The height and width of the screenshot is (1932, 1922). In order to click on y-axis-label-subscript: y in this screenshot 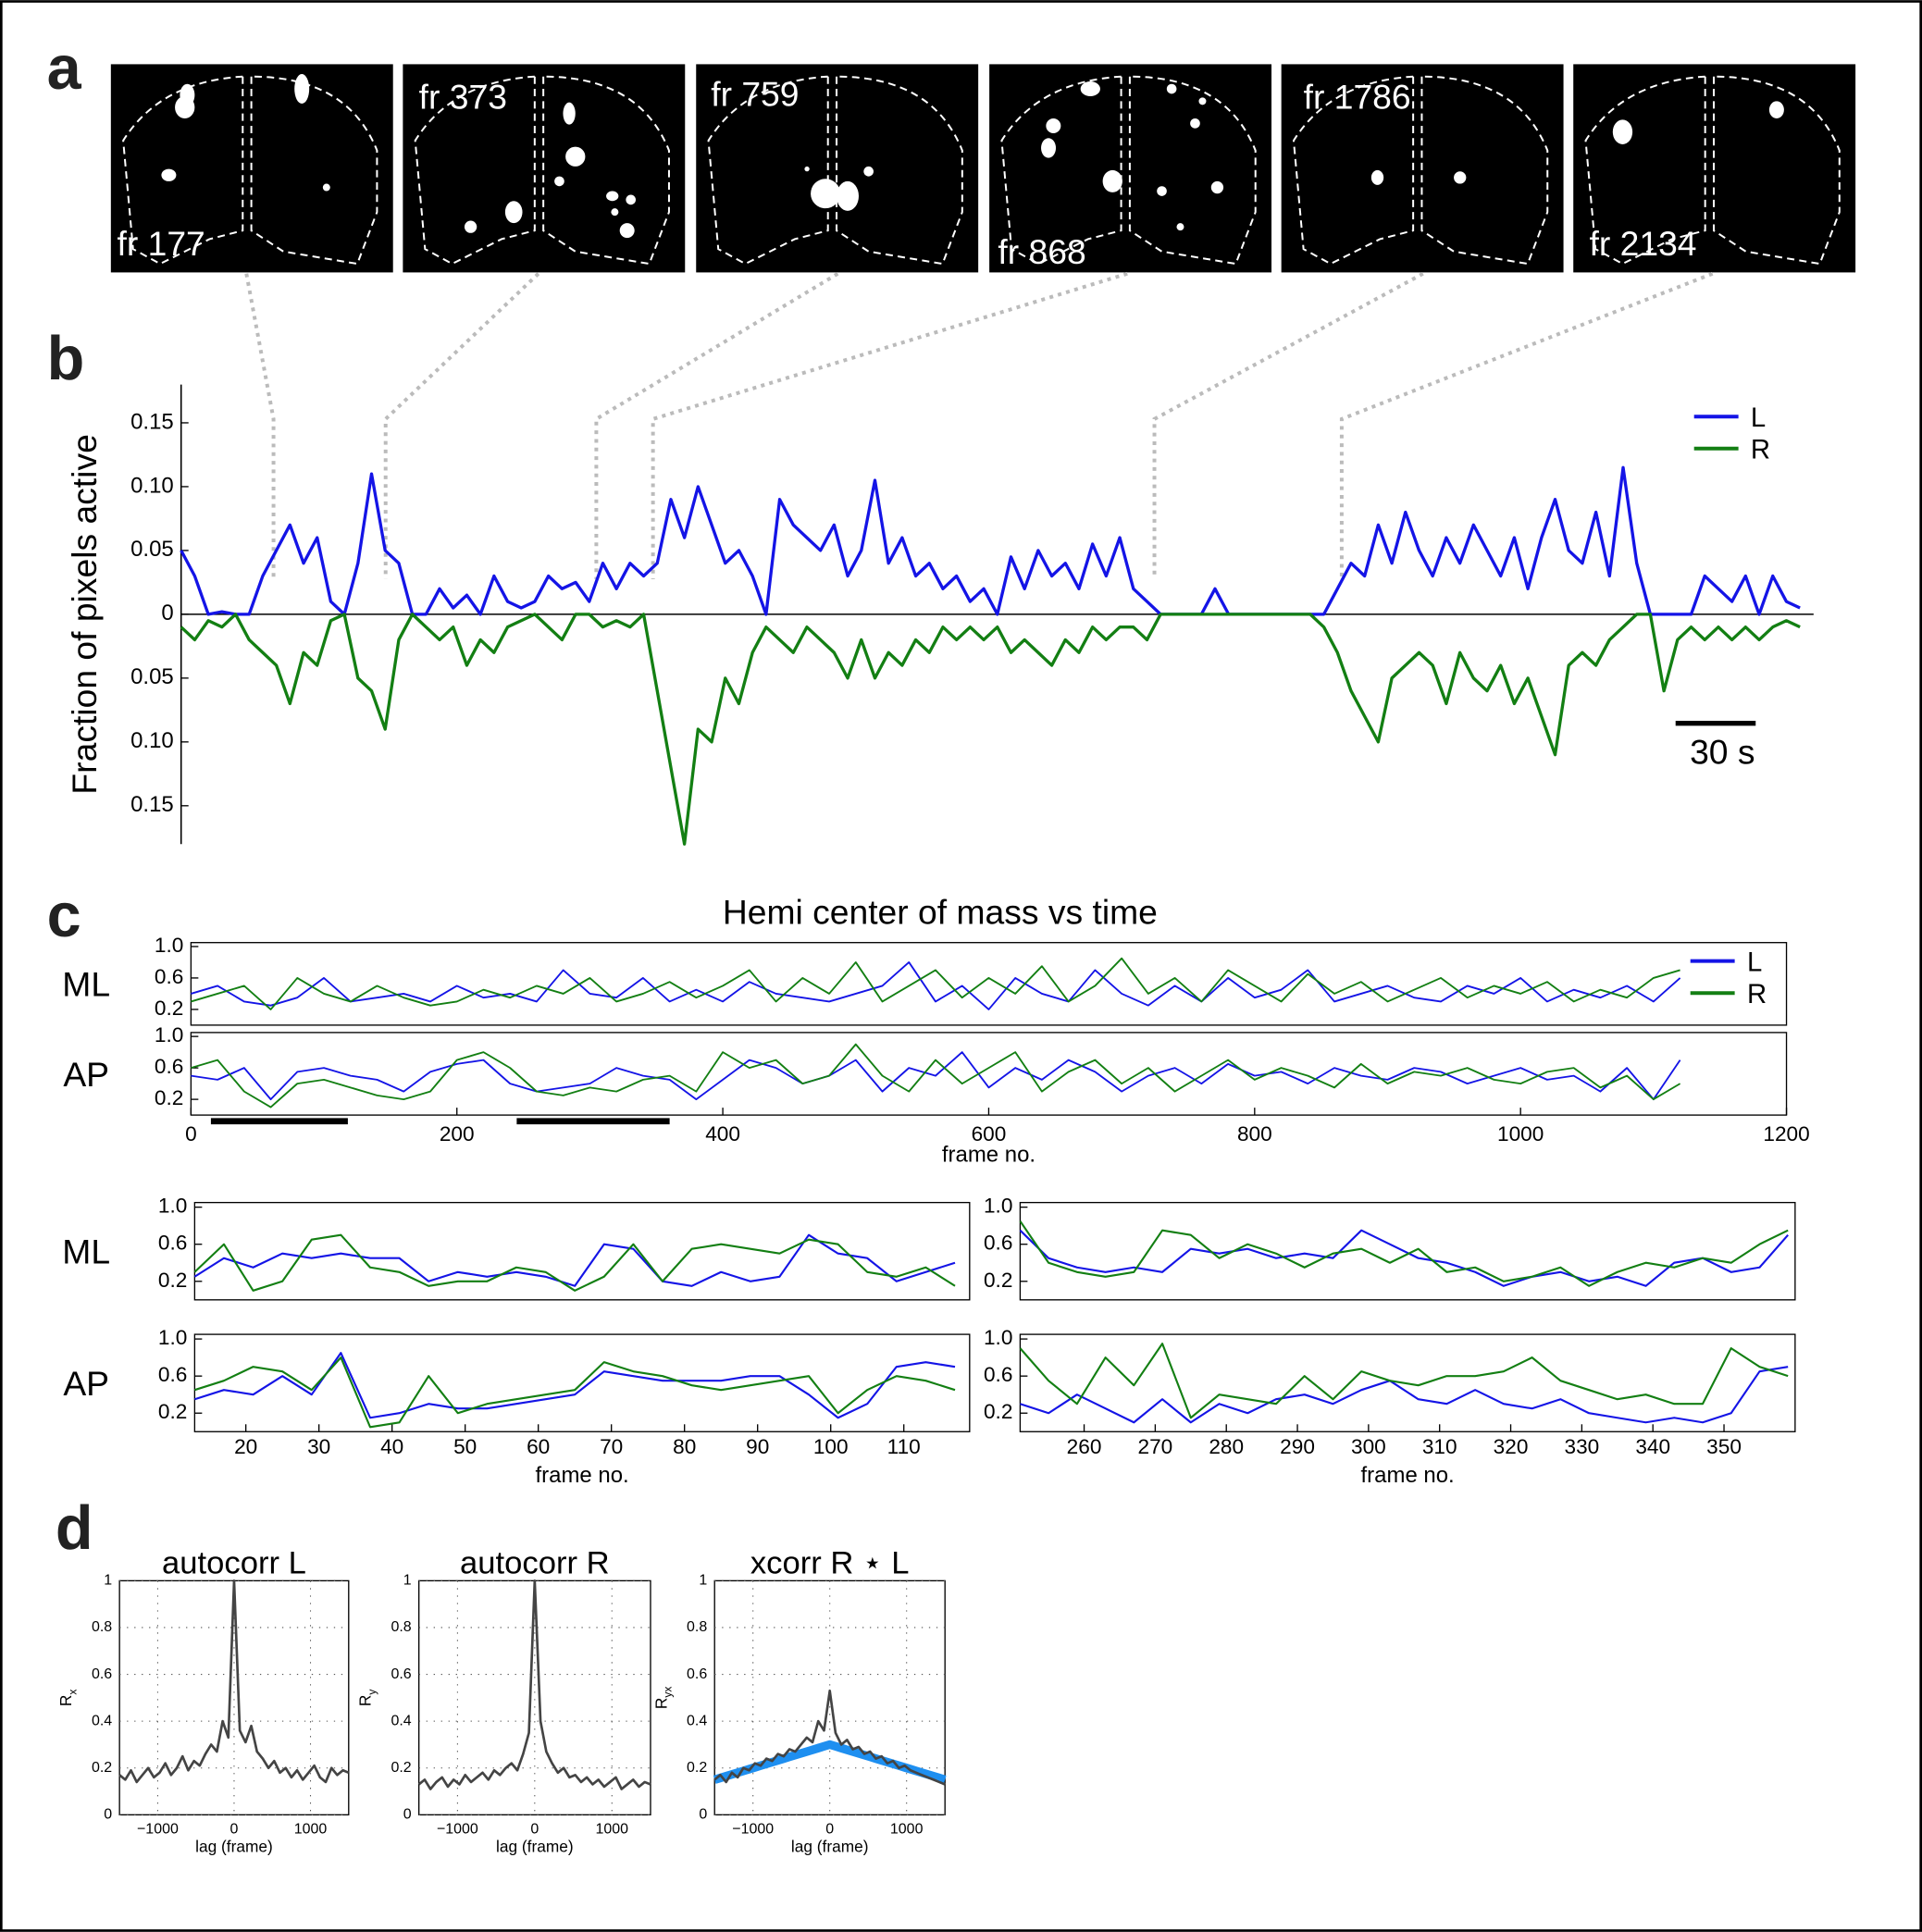, I will do `click(372, 1693)`.